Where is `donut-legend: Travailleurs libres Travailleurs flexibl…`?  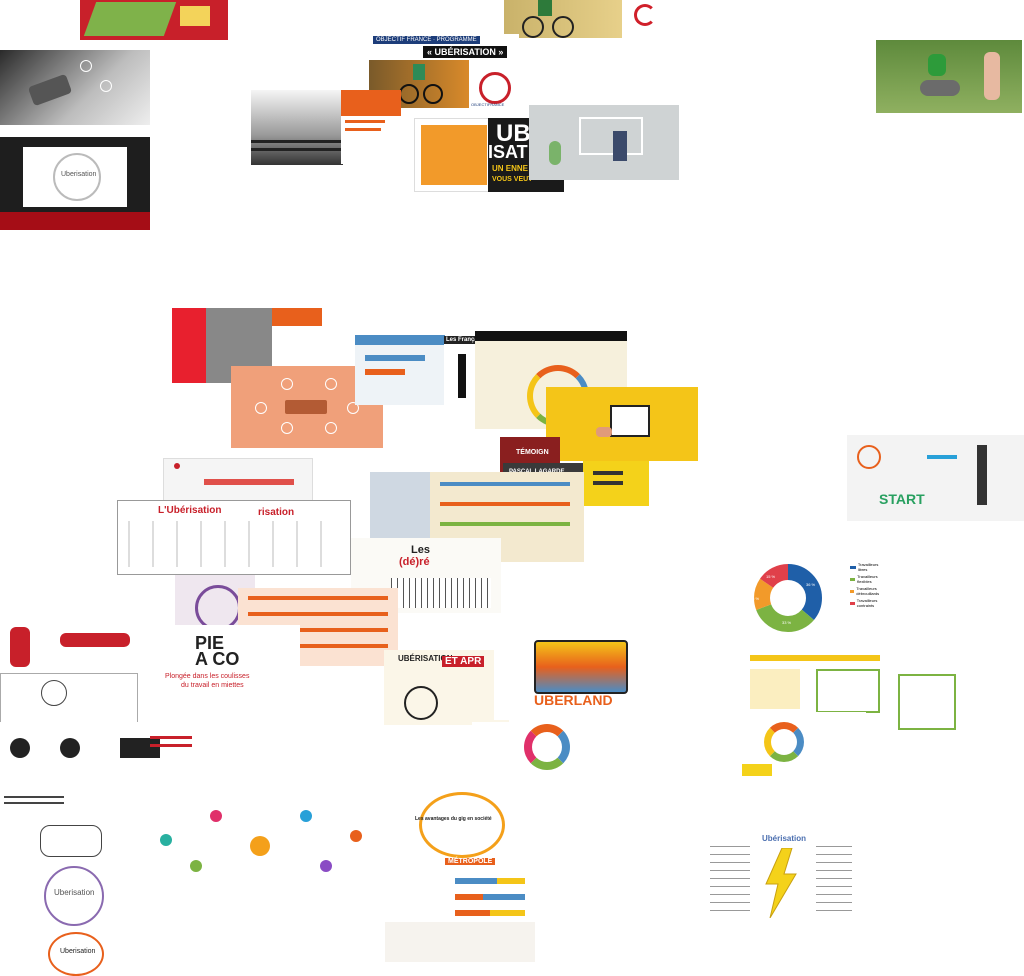 donut-legend: Travailleurs libres Travailleurs flexibl… is located at coordinates (869, 585).